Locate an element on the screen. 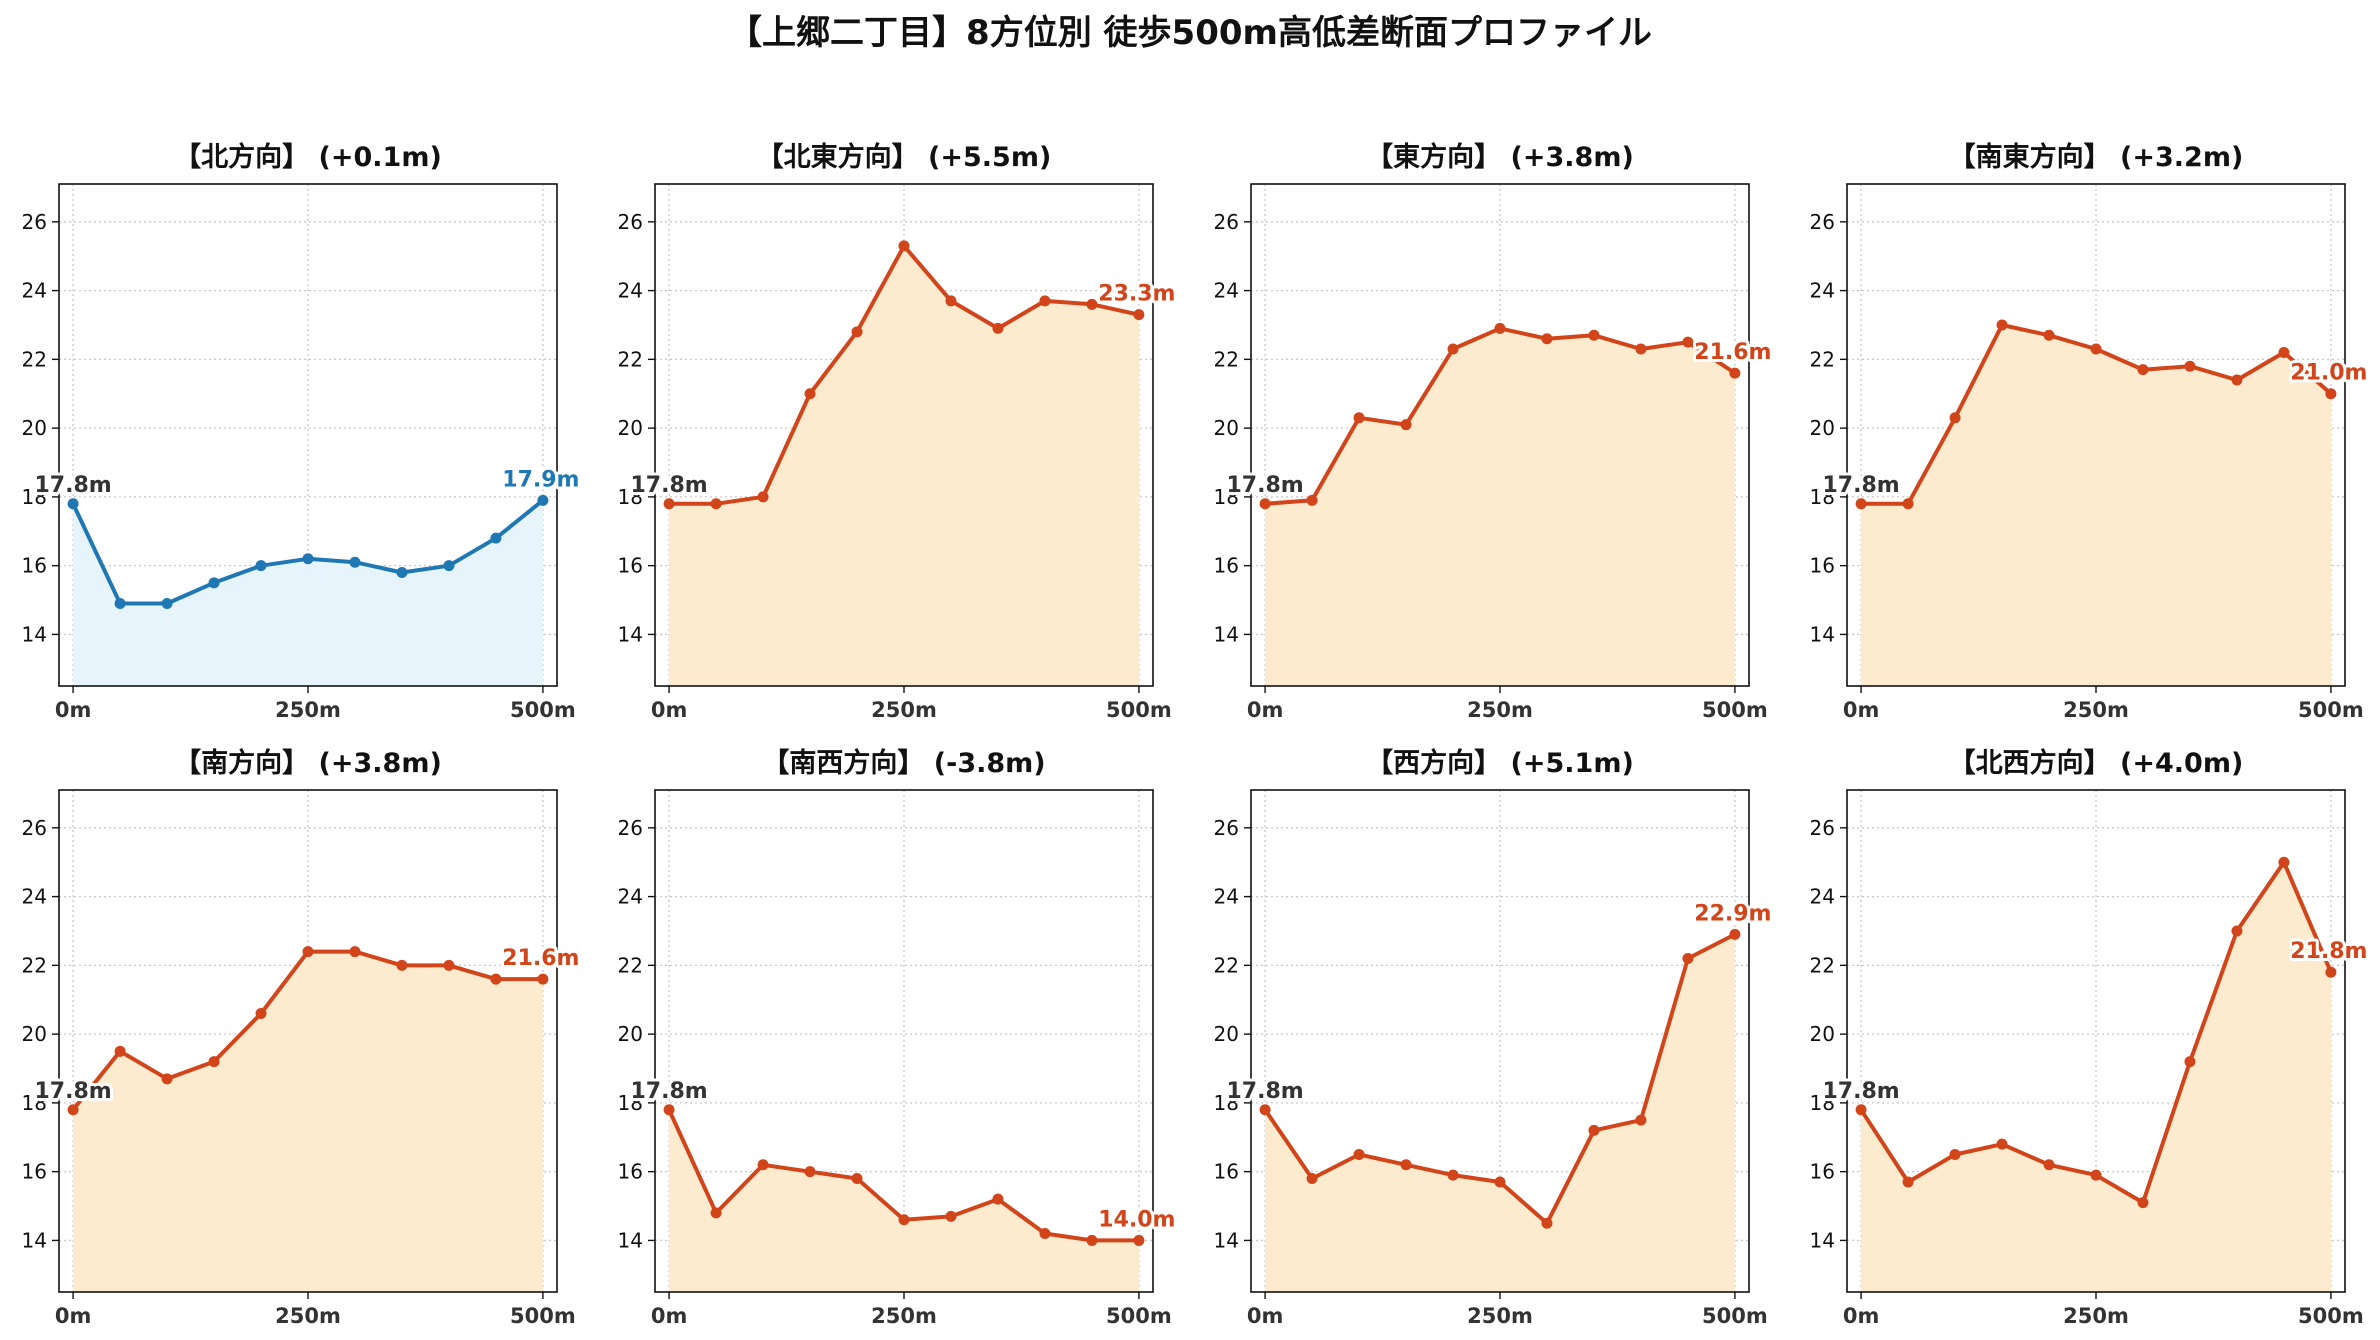  chart-7-end-label: 22.9m is located at coordinates (1732, 913).